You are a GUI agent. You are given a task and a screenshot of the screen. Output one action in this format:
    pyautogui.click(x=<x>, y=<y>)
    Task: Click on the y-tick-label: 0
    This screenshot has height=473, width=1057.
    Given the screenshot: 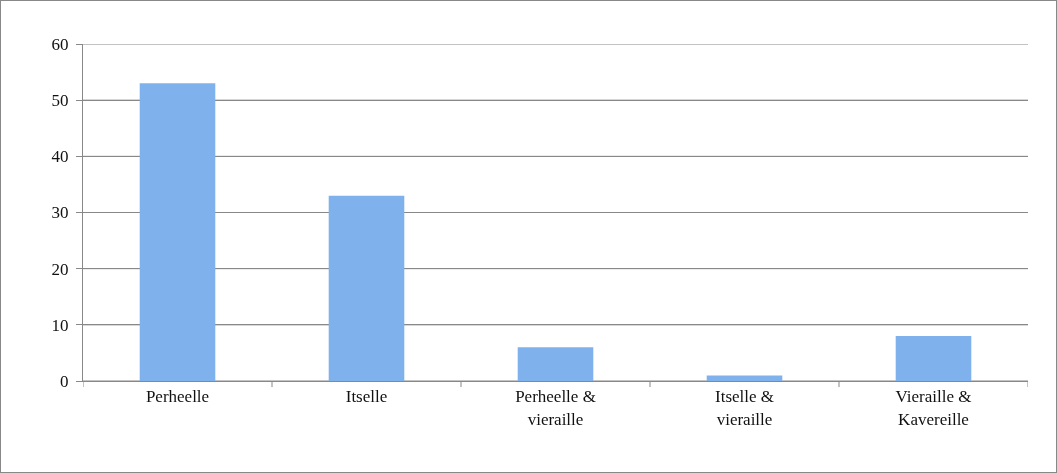 What is the action you would take?
    pyautogui.click(x=64, y=381)
    